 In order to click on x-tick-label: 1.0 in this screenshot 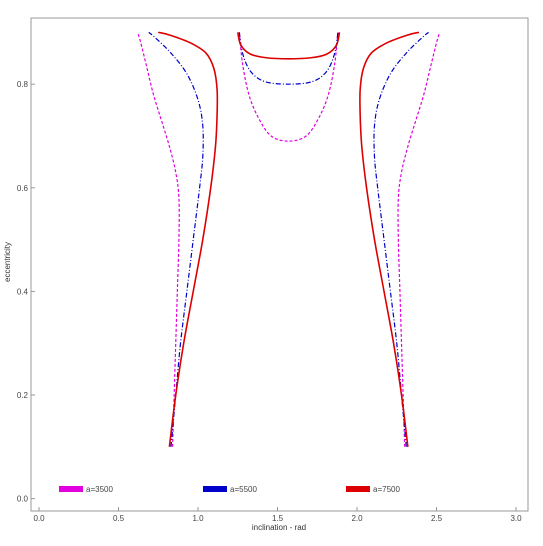, I will do `click(198, 518)`.